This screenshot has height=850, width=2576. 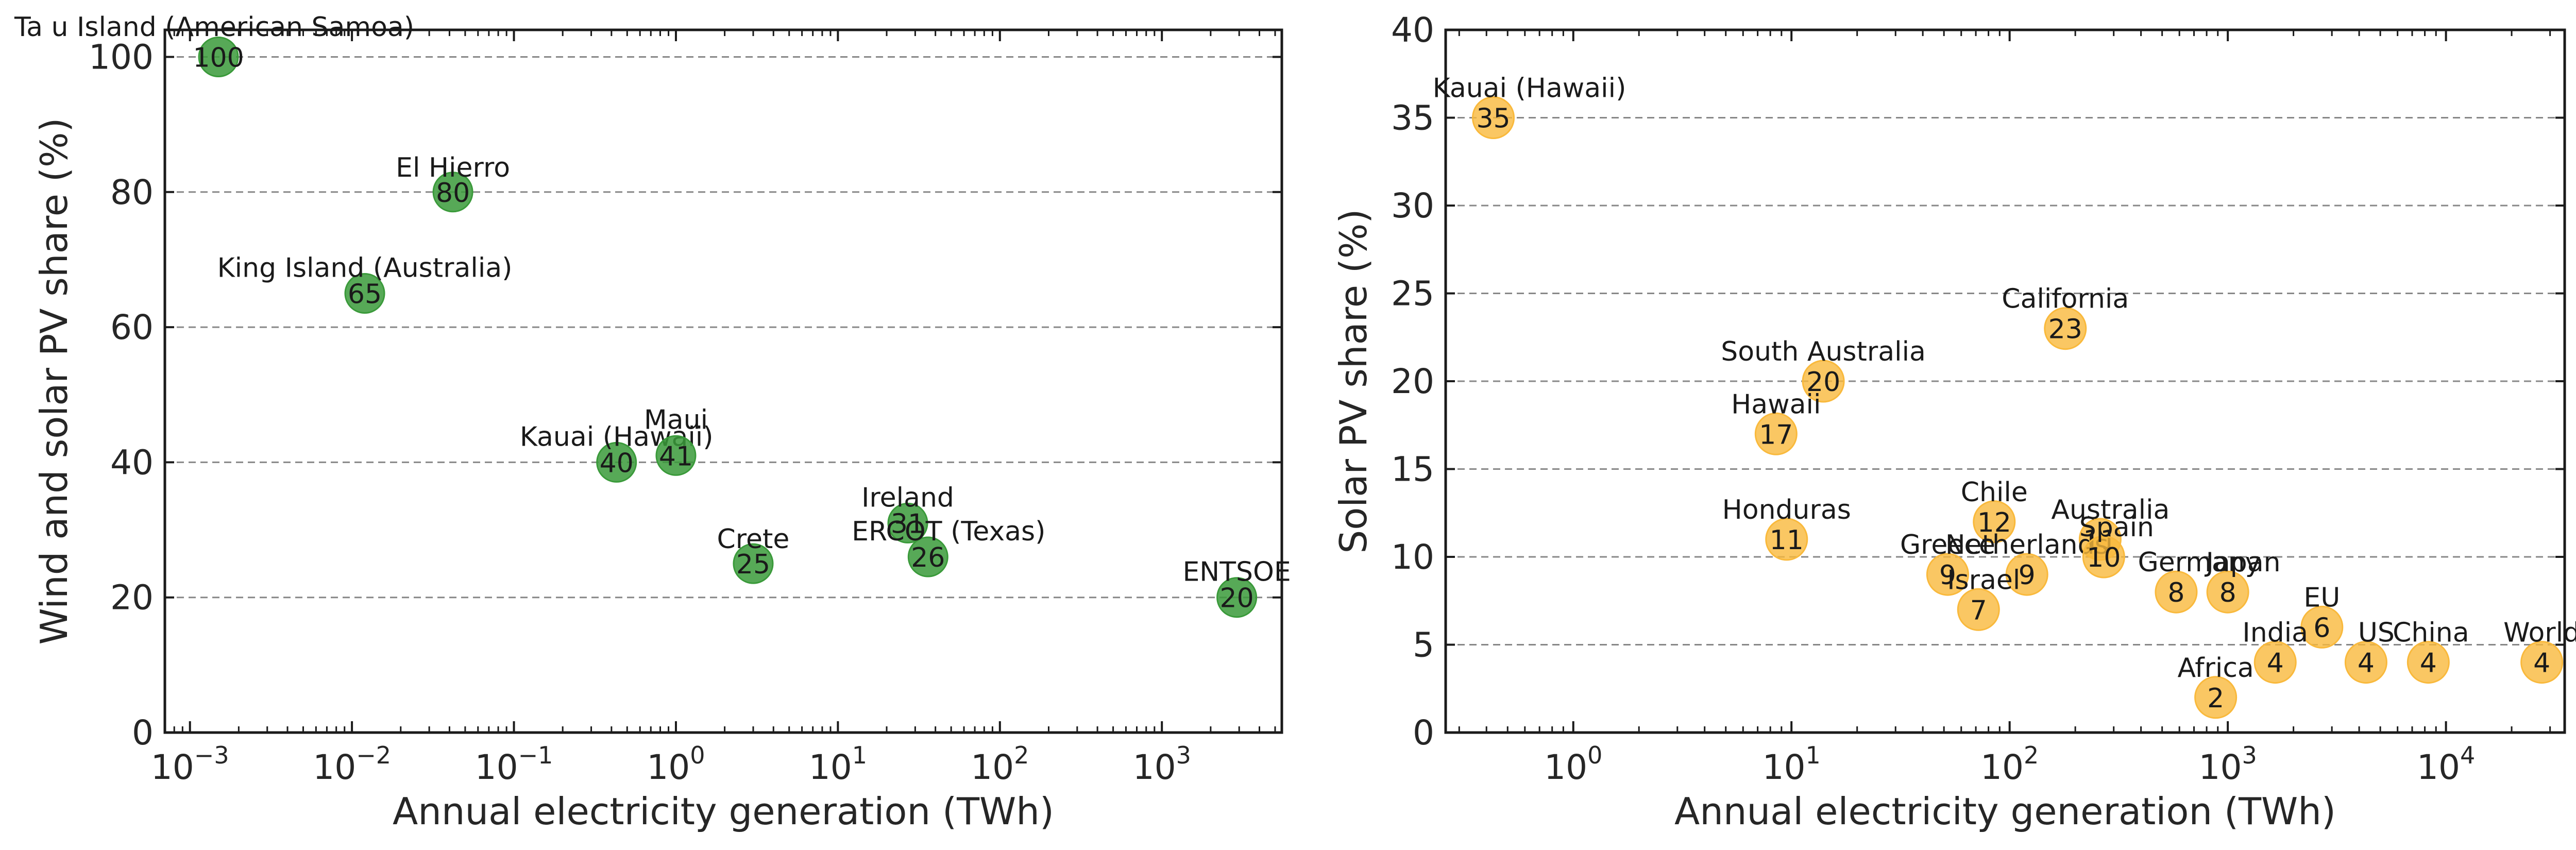 I want to click on x-tick-exponent: 4, so click(x=2467, y=755).